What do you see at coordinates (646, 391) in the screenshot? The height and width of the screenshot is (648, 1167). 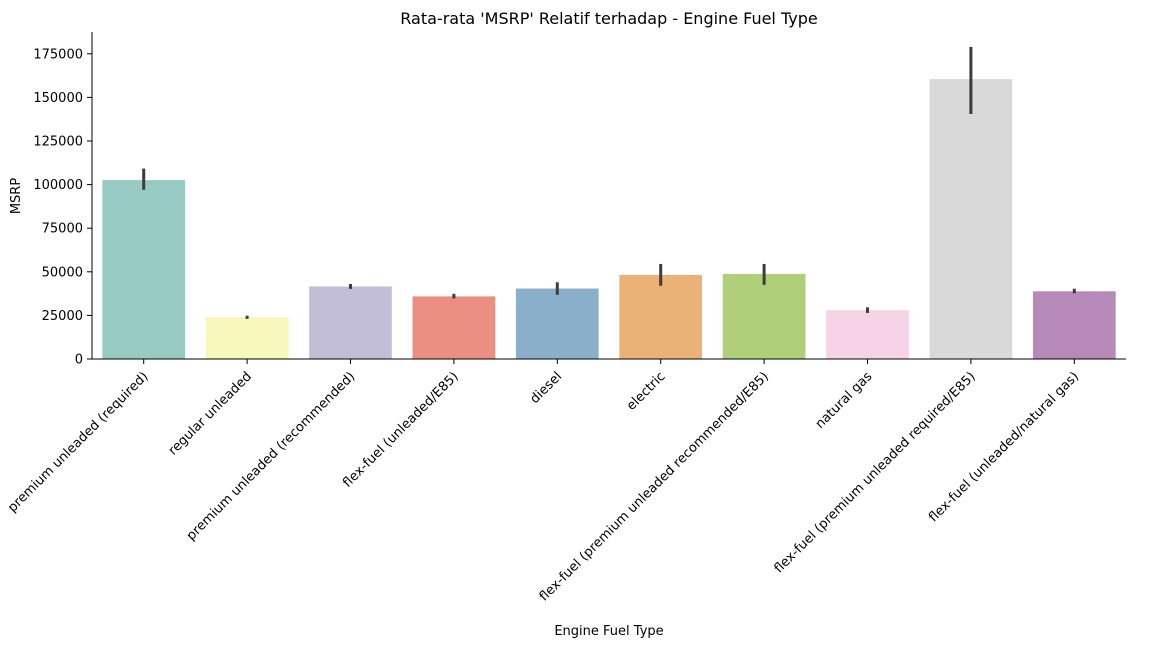 I see `x-tick-label: electric` at bounding box center [646, 391].